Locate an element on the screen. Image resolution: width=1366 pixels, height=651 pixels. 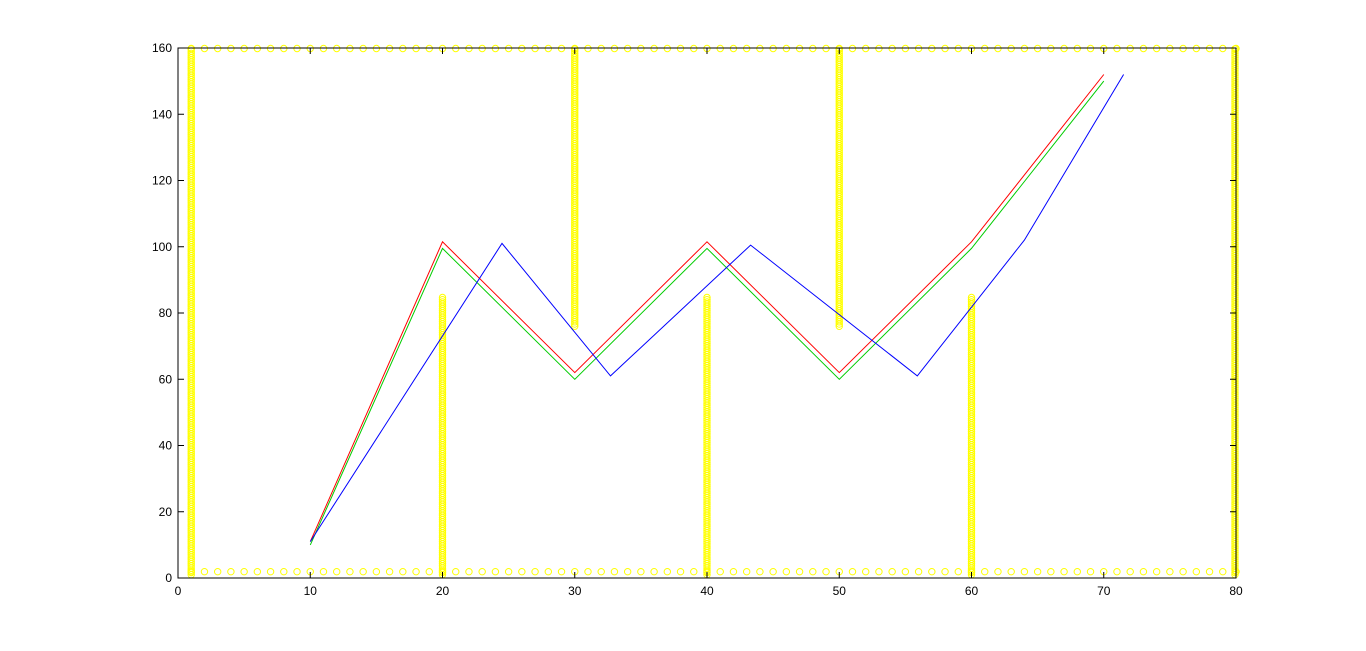
y-axis-tick-labels: 0 20 40 60 80 100 120 140 160 is located at coordinates (162, 313).